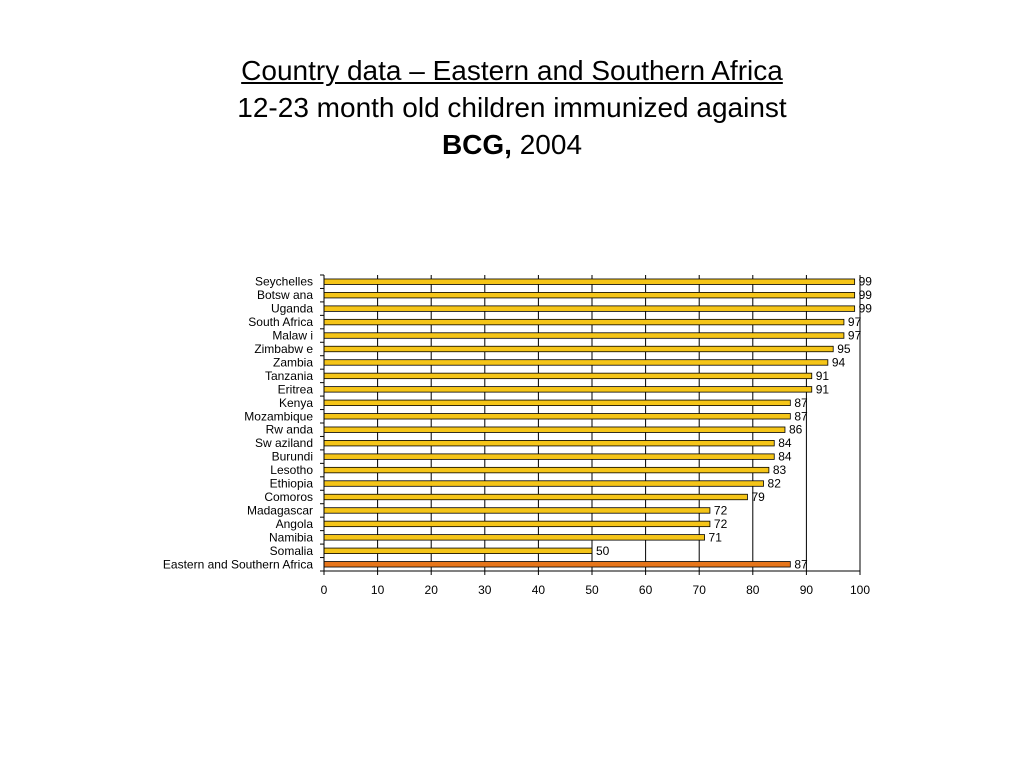 The image size is (1024, 768). I want to click on data-label-19: 71, so click(716, 537).